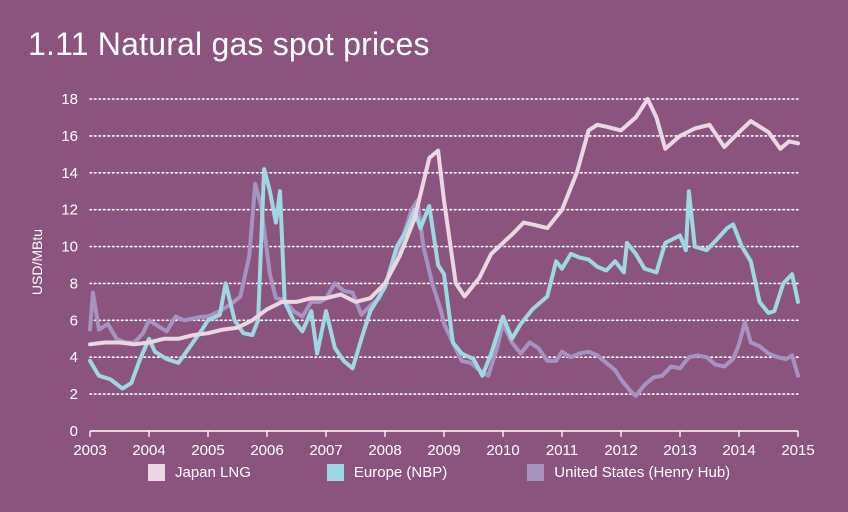  What do you see at coordinates (562, 450) in the screenshot?
I see `x-tick-label: 2011` at bounding box center [562, 450].